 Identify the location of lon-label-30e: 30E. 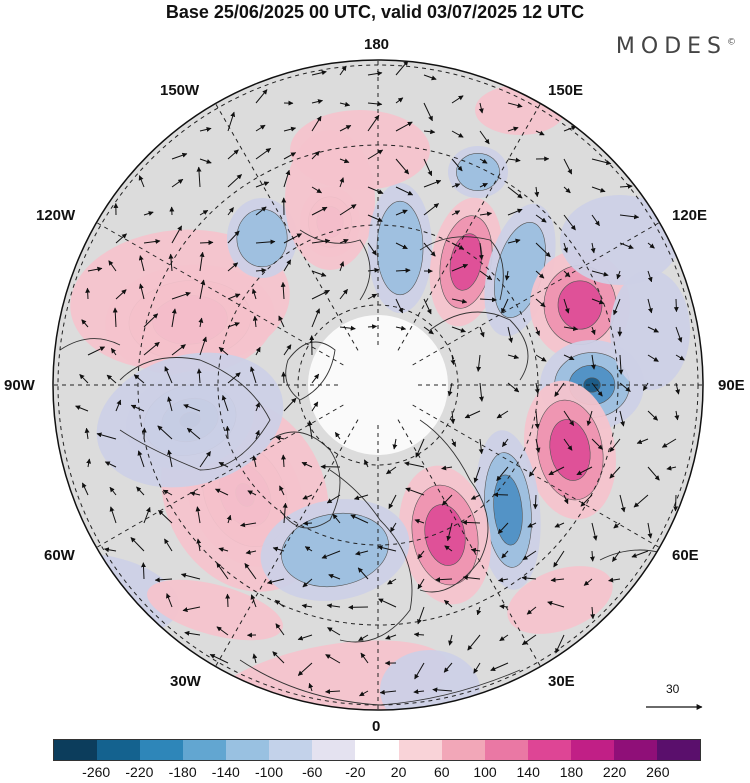
(561, 681).